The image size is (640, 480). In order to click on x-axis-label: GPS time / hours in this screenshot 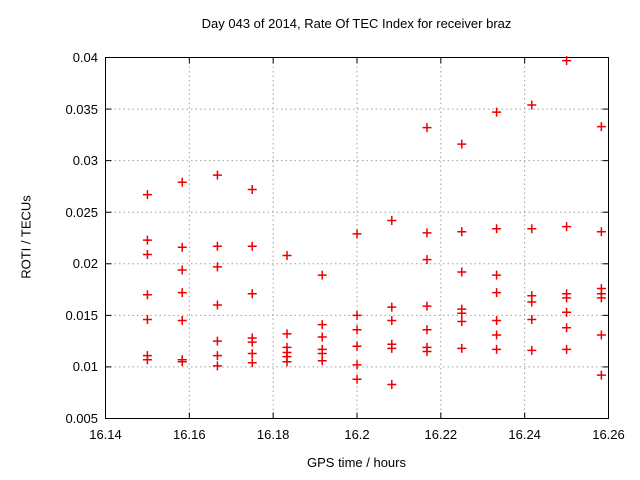, I will do `click(356, 462)`.